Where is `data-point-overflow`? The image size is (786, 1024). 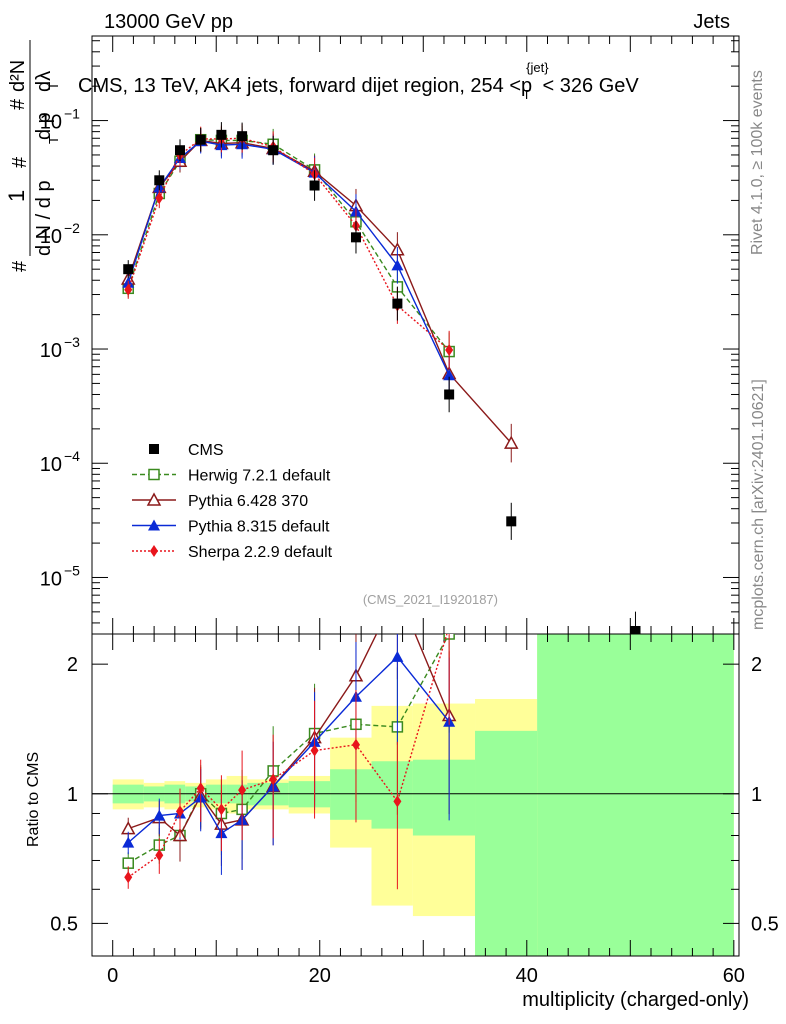 data-point-overflow is located at coordinates (635, 630).